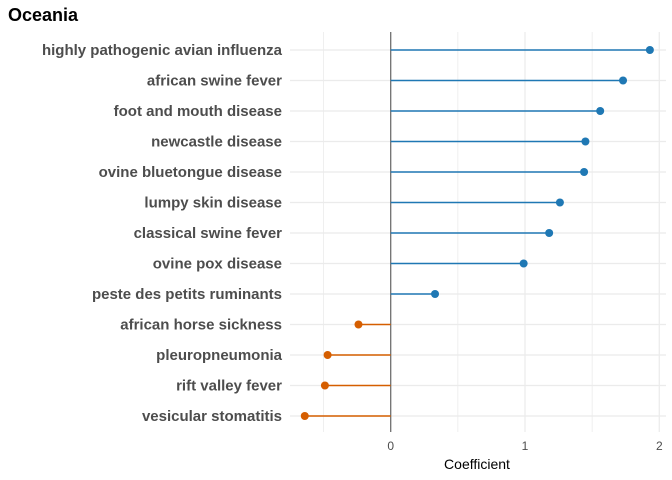 The image size is (672, 480). What do you see at coordinates (390, 446) in the screenshot?
I see `x-tick-label: 0` at bounding box center [390, 446].